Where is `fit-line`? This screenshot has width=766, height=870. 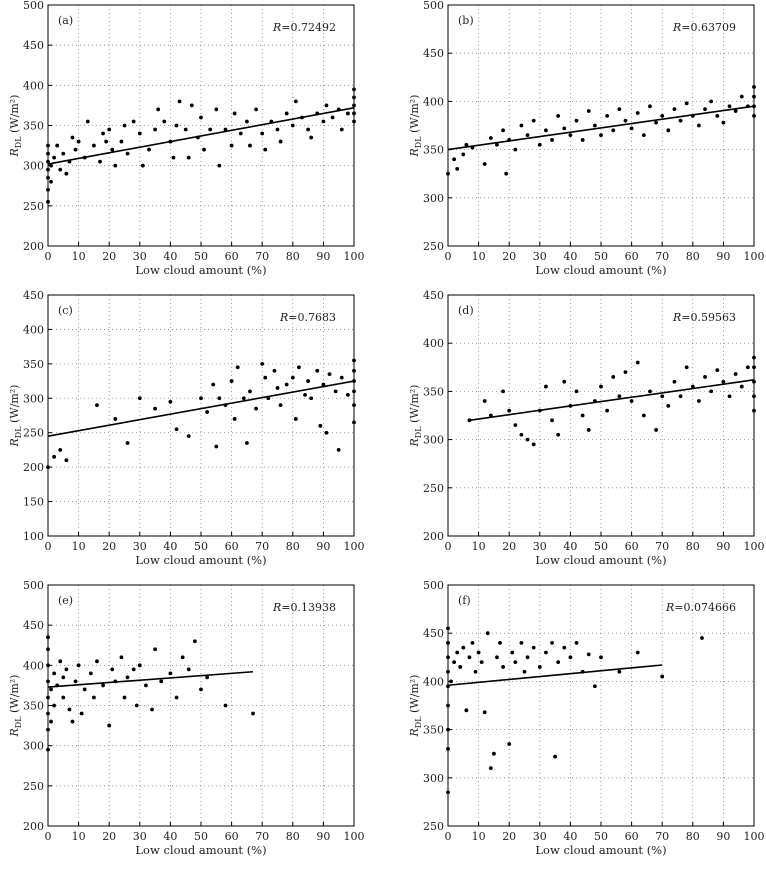
fit-line is located at coordinates (201, 136).